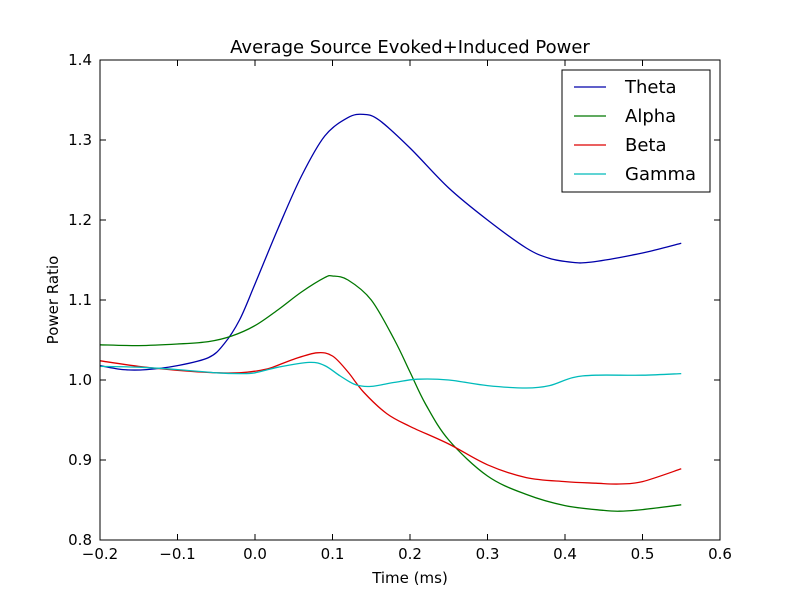 Image resolution: width=800 pixels, height=600 pixels. What do you see at coordinates (80, 220) in the screenshot?
I see `y-tick-label: 1.2` at bounding box center [80, 220].